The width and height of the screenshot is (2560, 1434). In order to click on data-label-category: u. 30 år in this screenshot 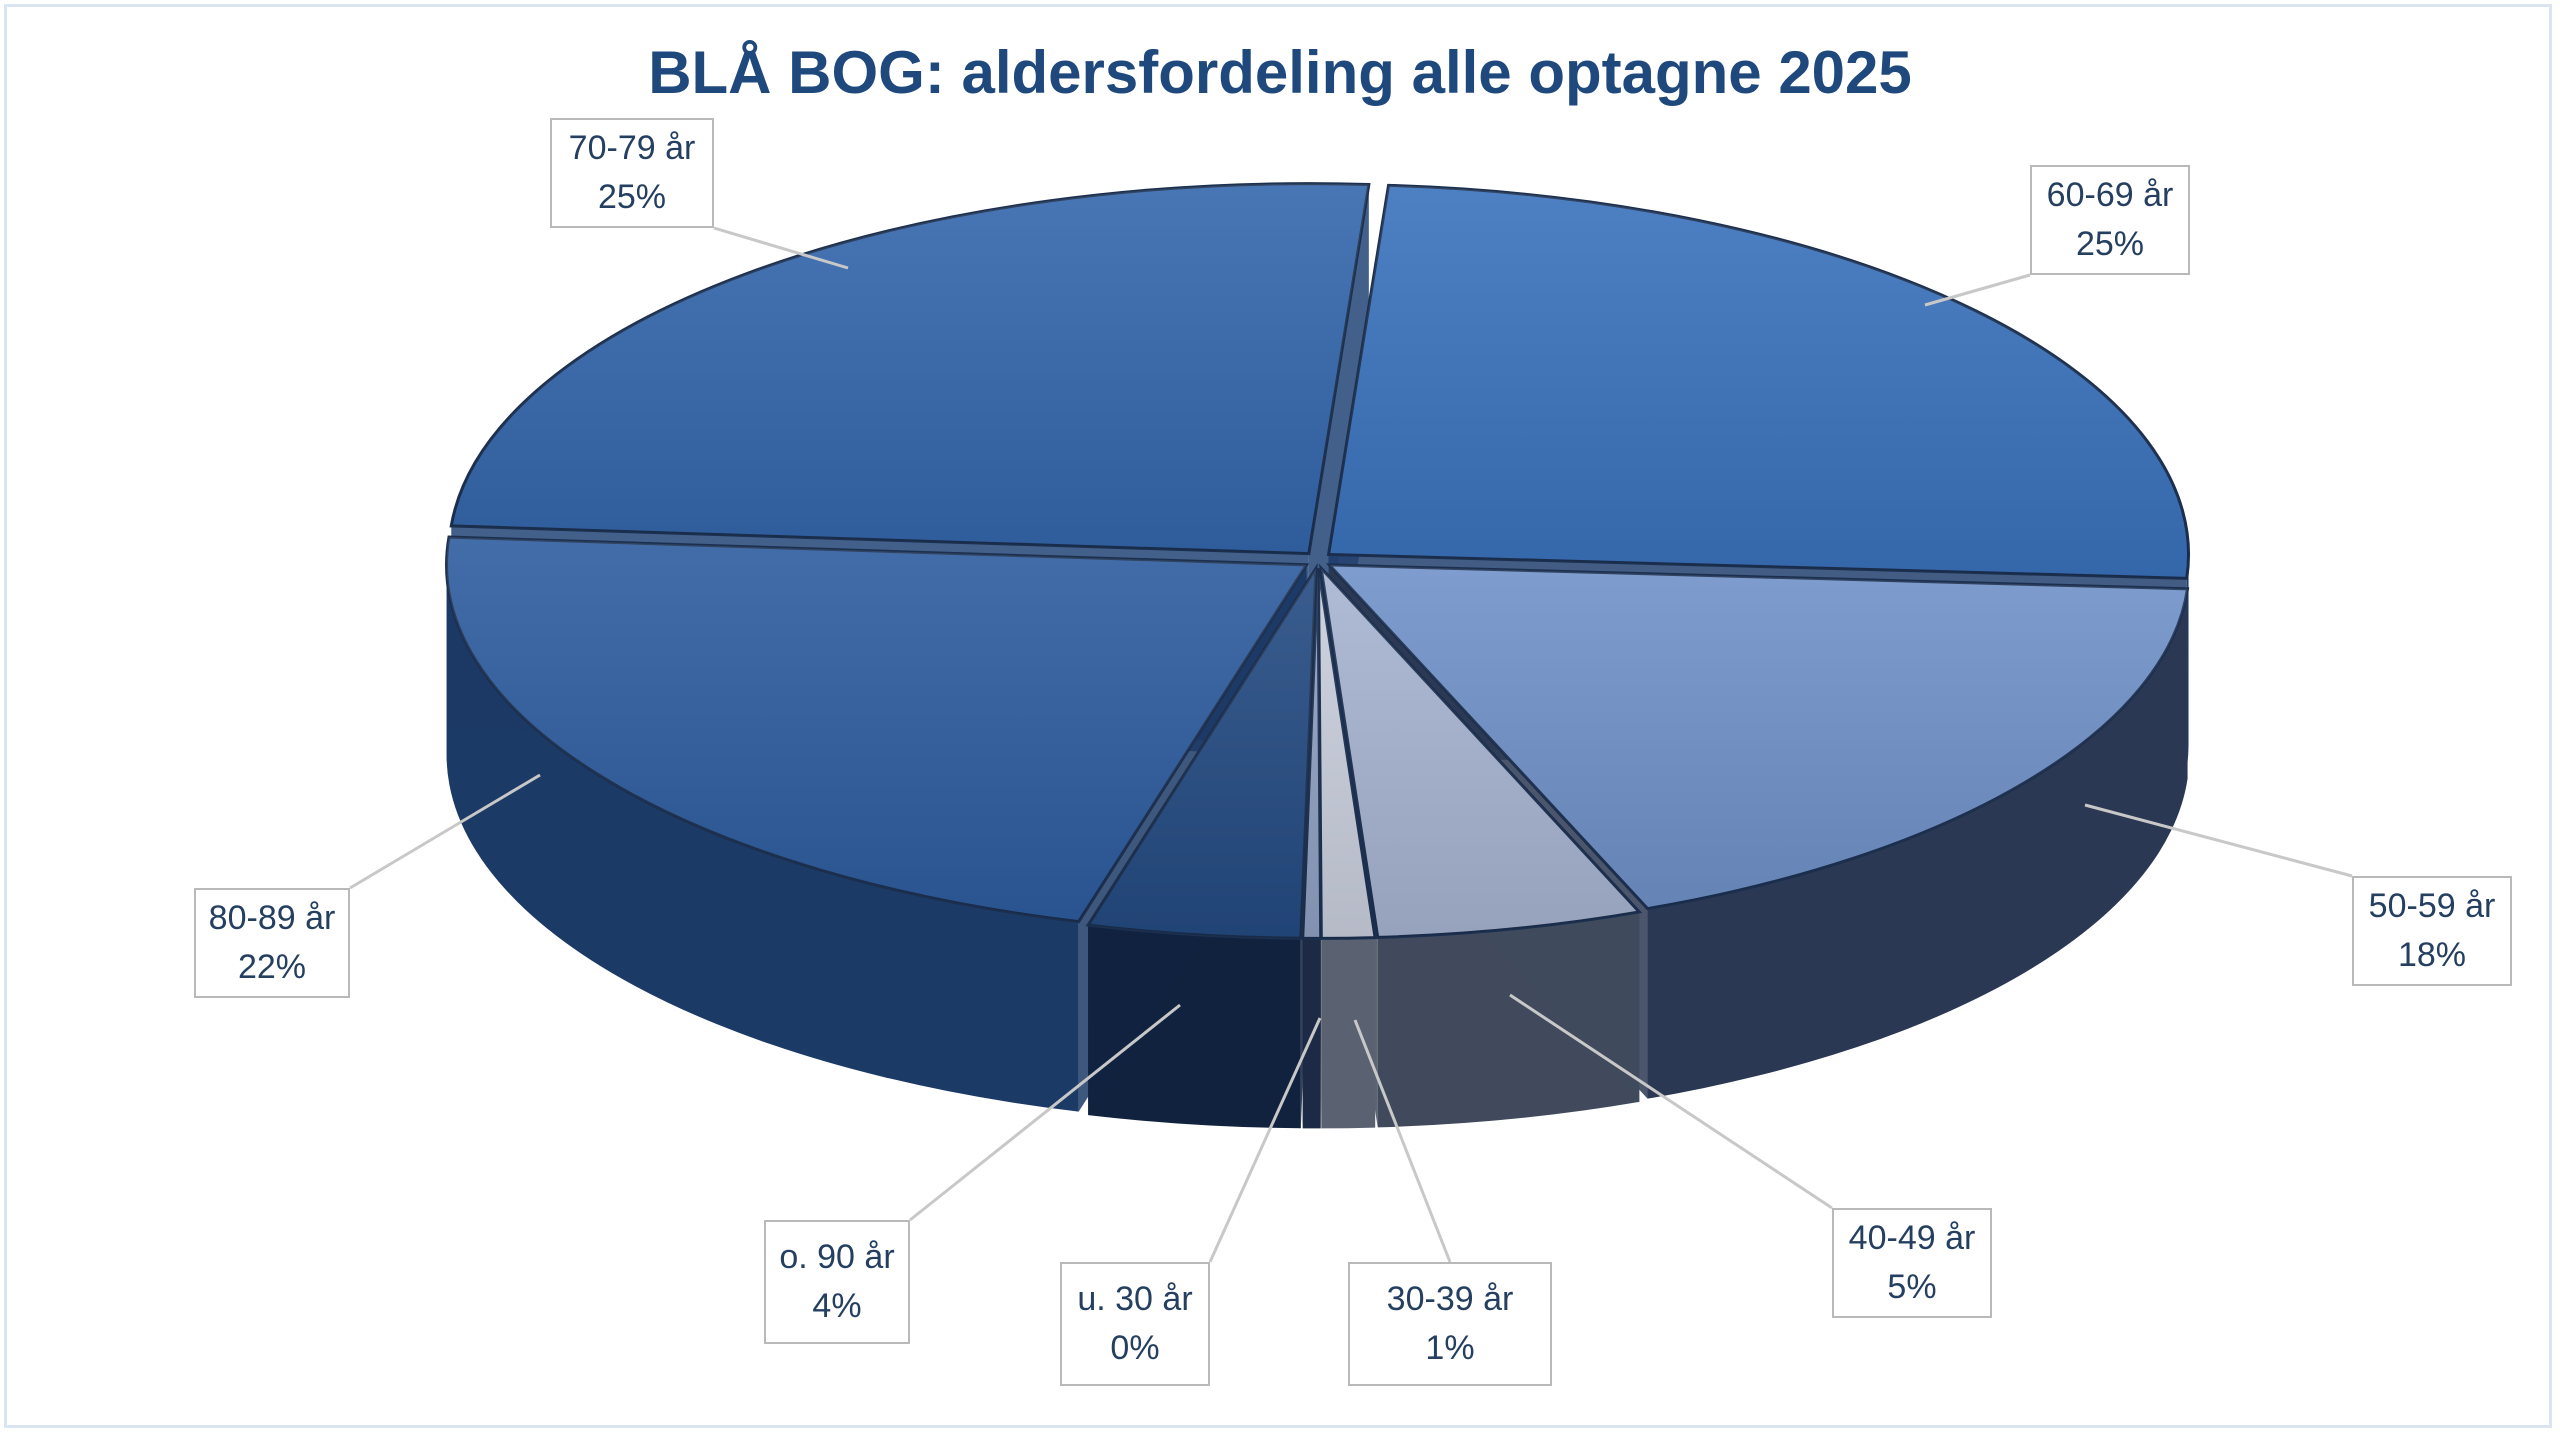, I will do `click(1135, 1298)`.